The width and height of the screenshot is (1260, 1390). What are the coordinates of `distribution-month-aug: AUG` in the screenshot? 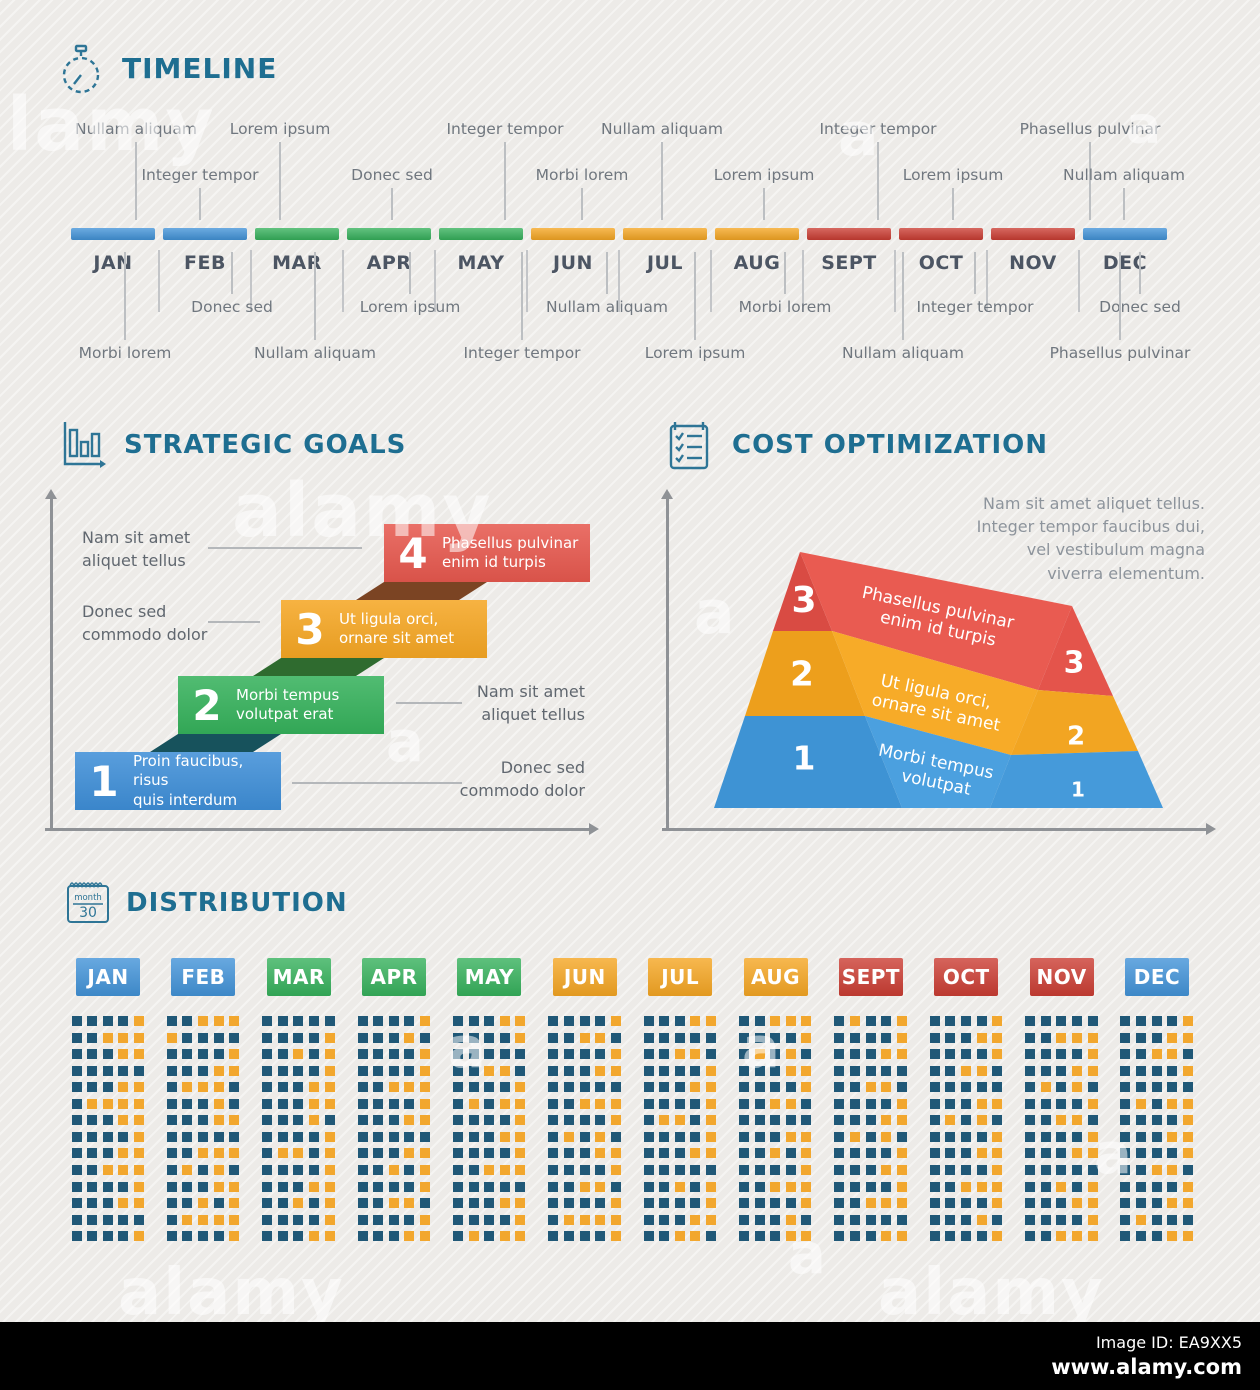 It's located at (775, 977).